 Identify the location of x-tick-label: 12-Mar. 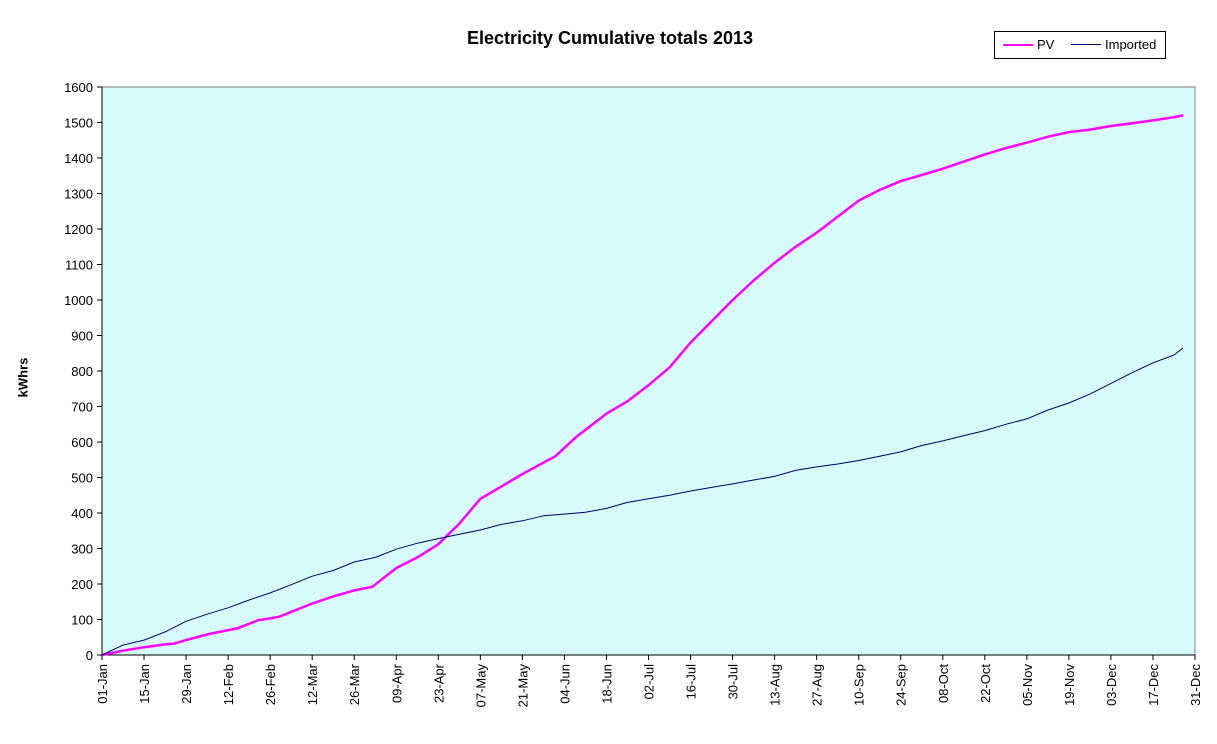
(312, 684).